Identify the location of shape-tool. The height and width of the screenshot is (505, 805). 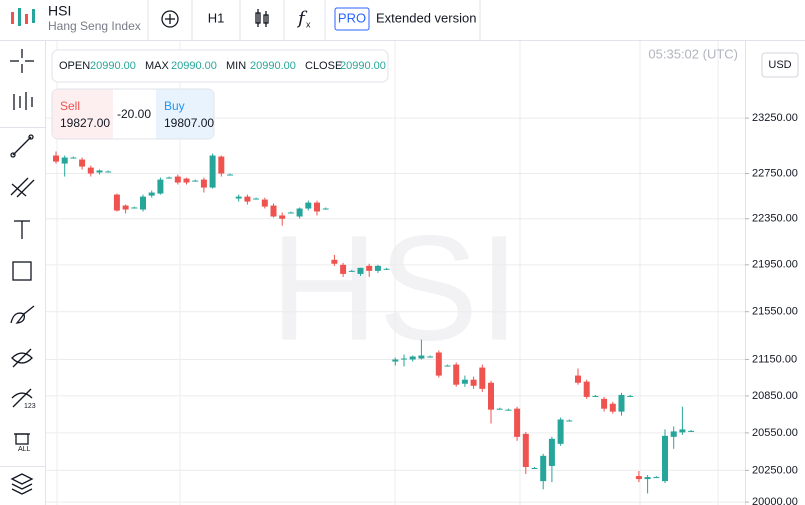
(22, 271).